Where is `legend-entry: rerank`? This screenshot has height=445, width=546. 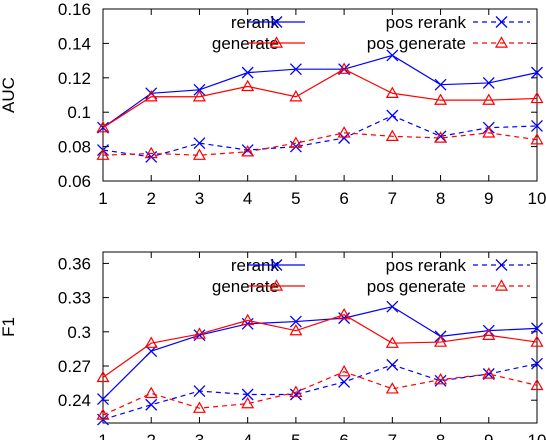
legend-entry: rerank is located at coordinates (268, 265).